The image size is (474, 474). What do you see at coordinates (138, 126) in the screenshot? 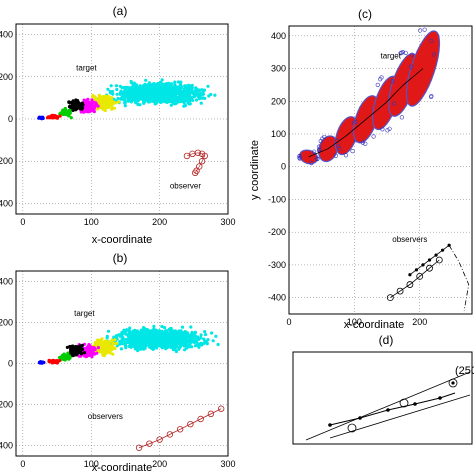
I see `panel-a-annotations: target observer` at bounding box center [138, 126].